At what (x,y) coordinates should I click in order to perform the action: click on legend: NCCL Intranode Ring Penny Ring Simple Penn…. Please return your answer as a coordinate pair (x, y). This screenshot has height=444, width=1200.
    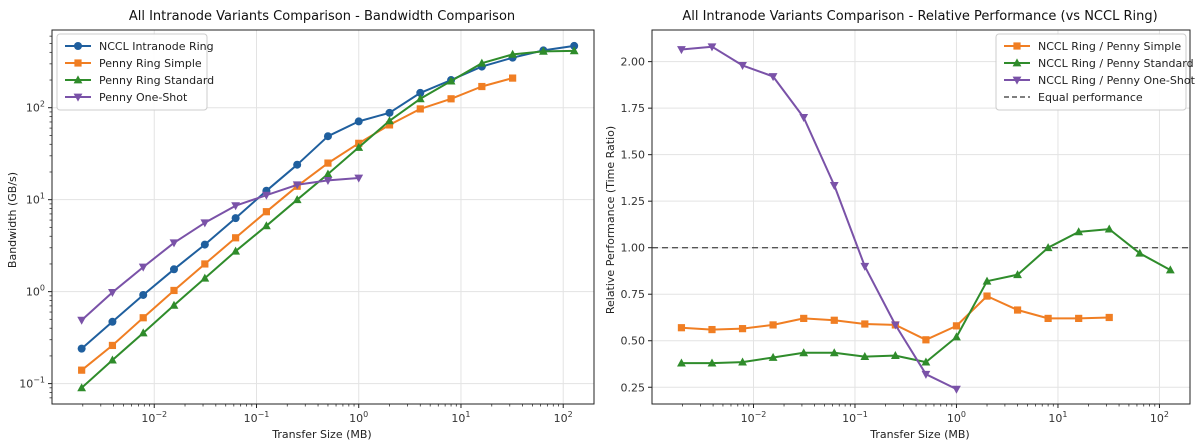
    Looking at the image, I should click on (135, 72).